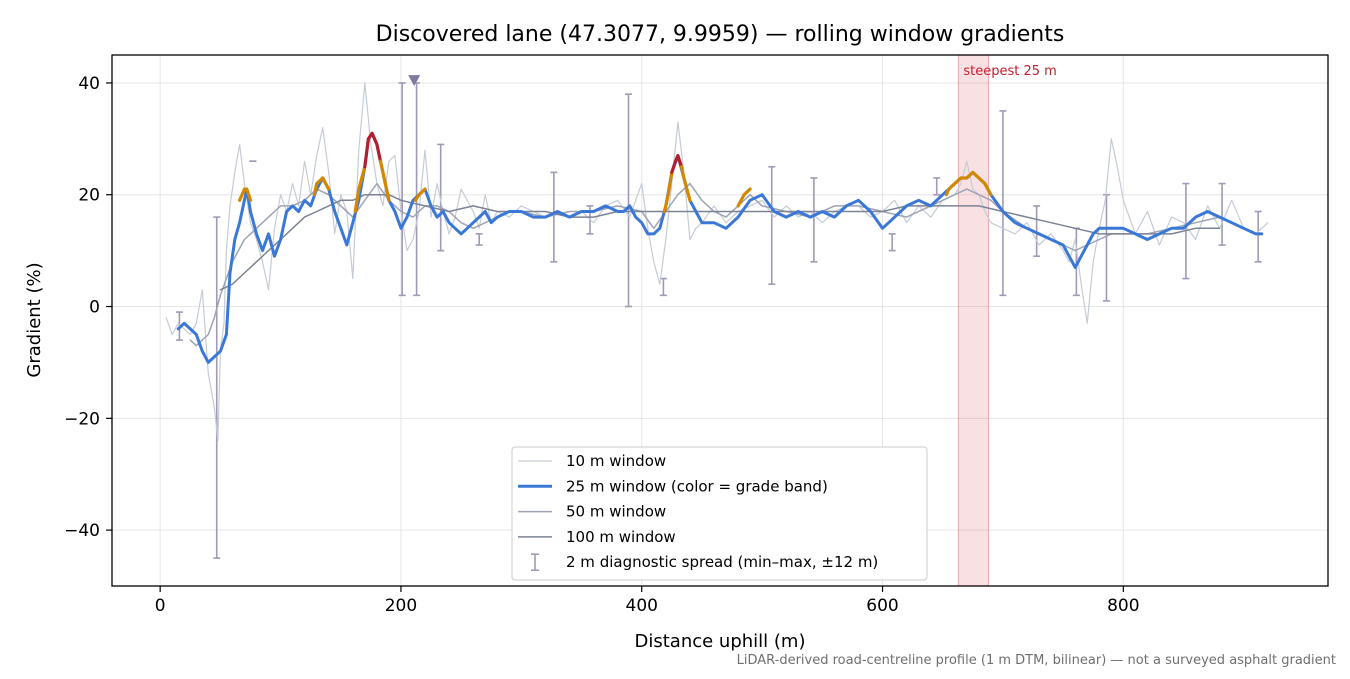 Image resolution: width=1350 pixels, height=679 pixels. Describe the element at coordinates (82, 419) in the screenshot. I see `y-tick-label: −20` at that location.